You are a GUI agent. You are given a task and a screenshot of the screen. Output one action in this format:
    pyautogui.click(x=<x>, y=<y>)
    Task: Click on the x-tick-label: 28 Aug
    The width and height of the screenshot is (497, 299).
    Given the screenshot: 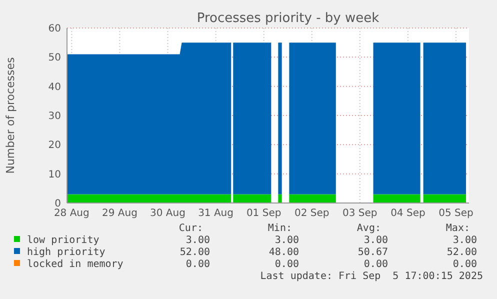 What is the action you would take?
    pyautogui.click(x=72, y=213)
    